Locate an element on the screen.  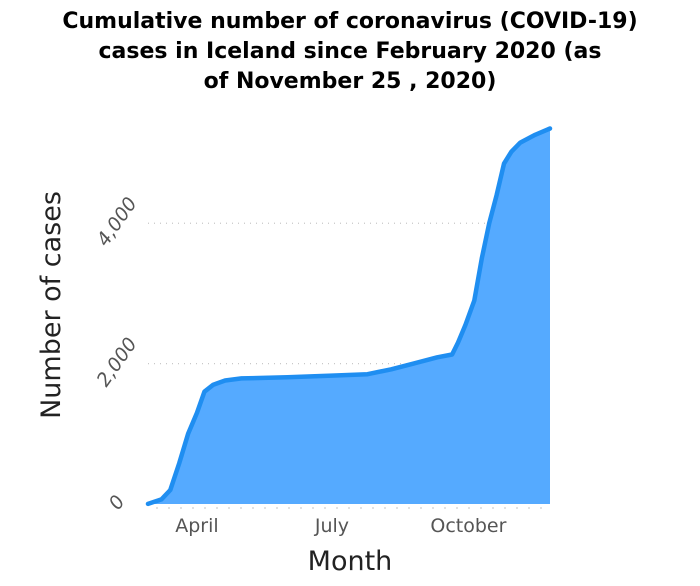
gridlines is located at coordinates (349, 293).